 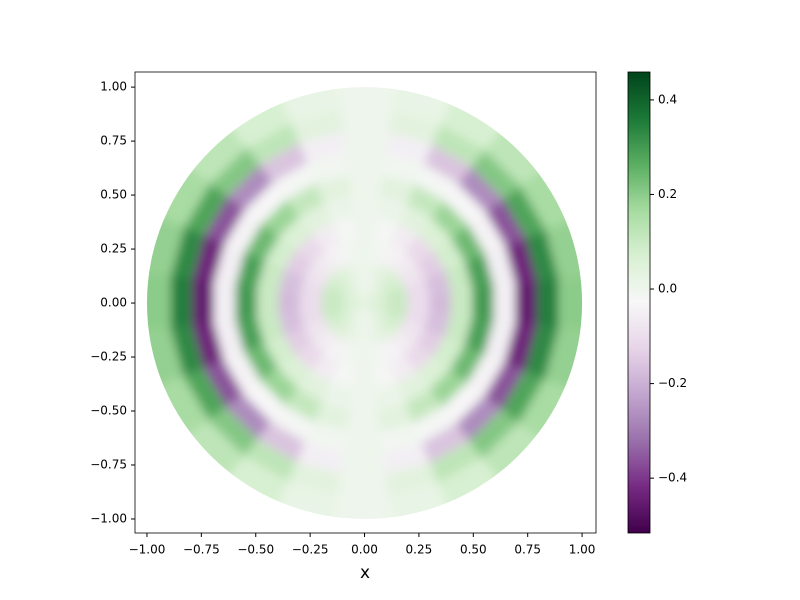 What do you see at coordinates (419, 550) in the screenshot?
I see `x-tick-label: 0.25` at bounding box center [419, 550].